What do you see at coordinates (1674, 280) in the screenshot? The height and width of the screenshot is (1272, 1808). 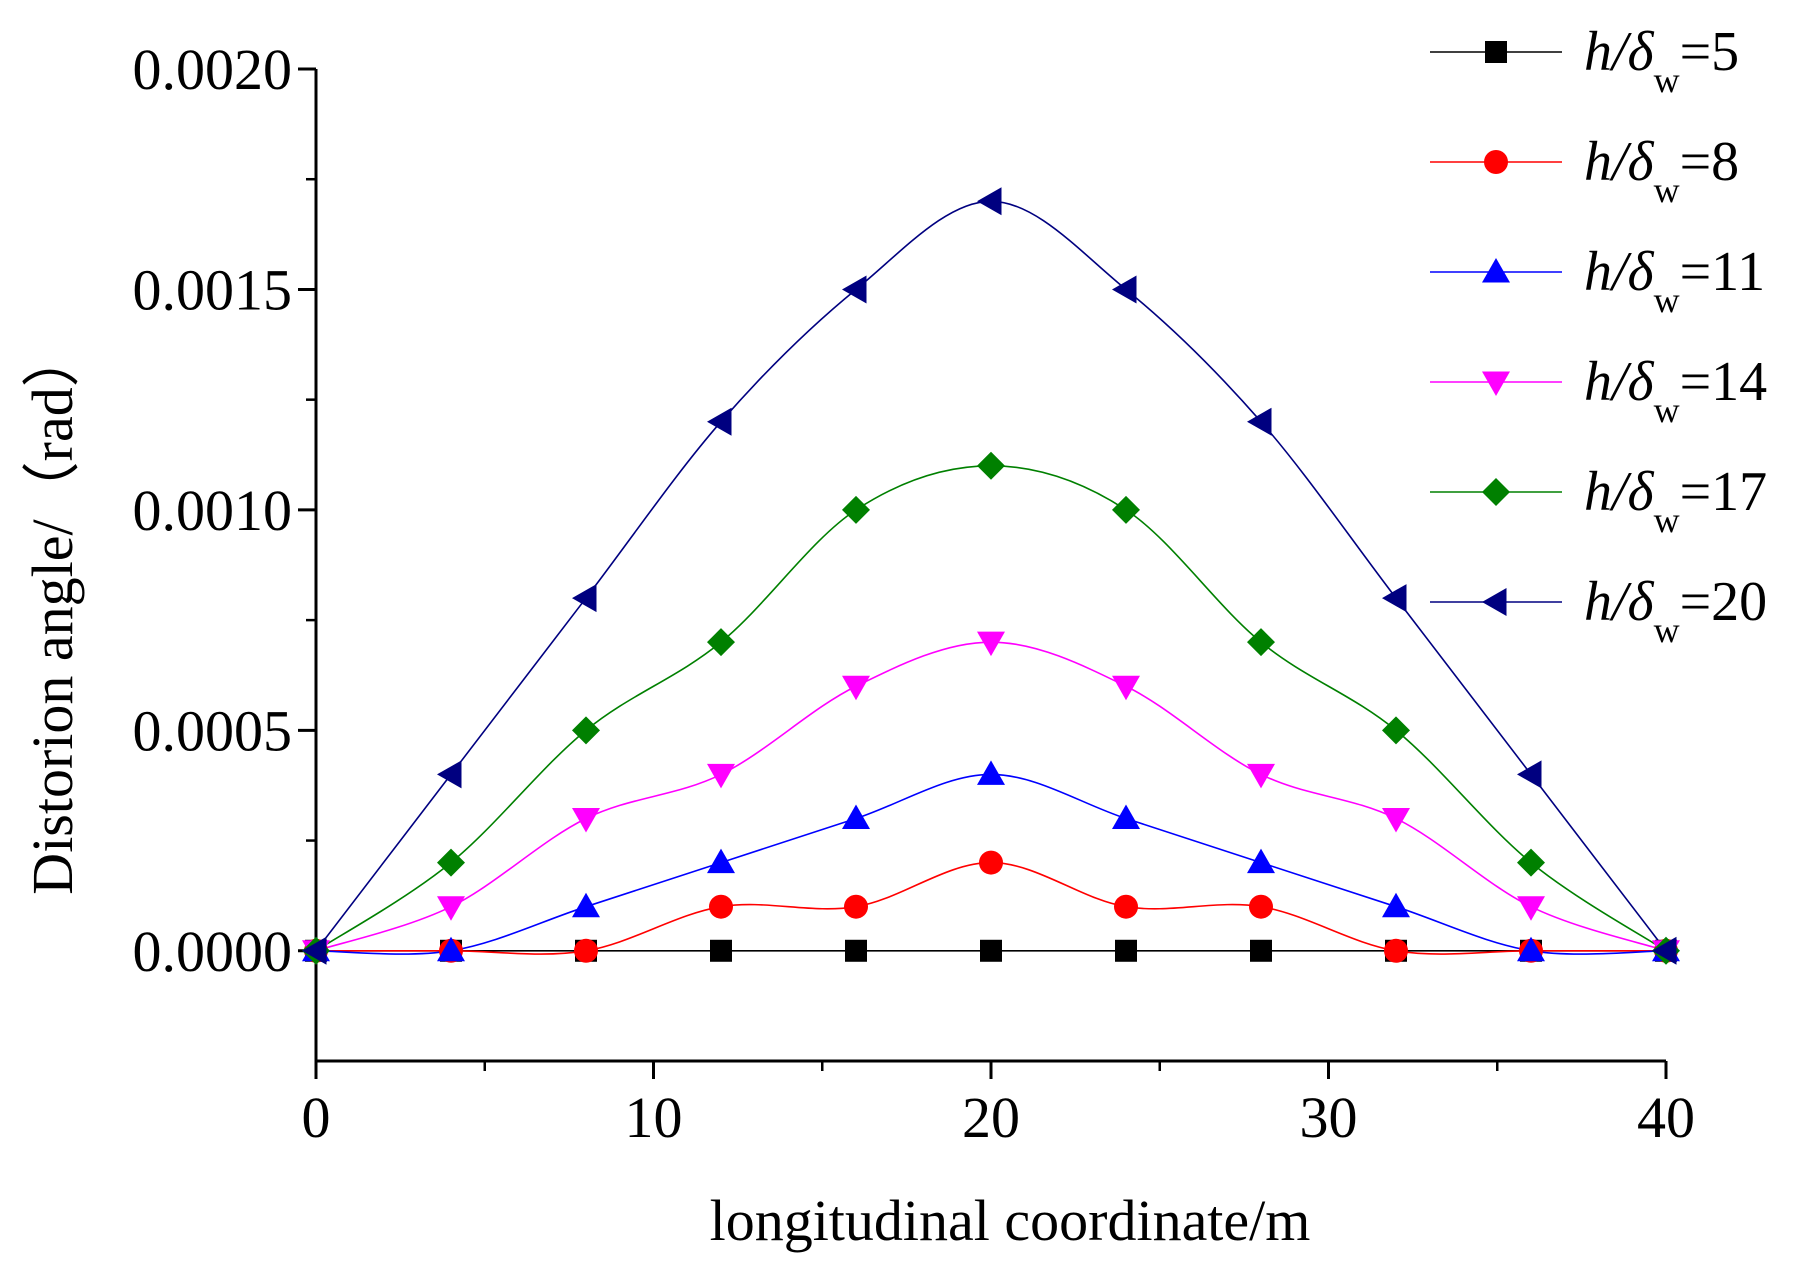 I see `legend-label-2: h/δw=11` at bounding box center [1674, 280].